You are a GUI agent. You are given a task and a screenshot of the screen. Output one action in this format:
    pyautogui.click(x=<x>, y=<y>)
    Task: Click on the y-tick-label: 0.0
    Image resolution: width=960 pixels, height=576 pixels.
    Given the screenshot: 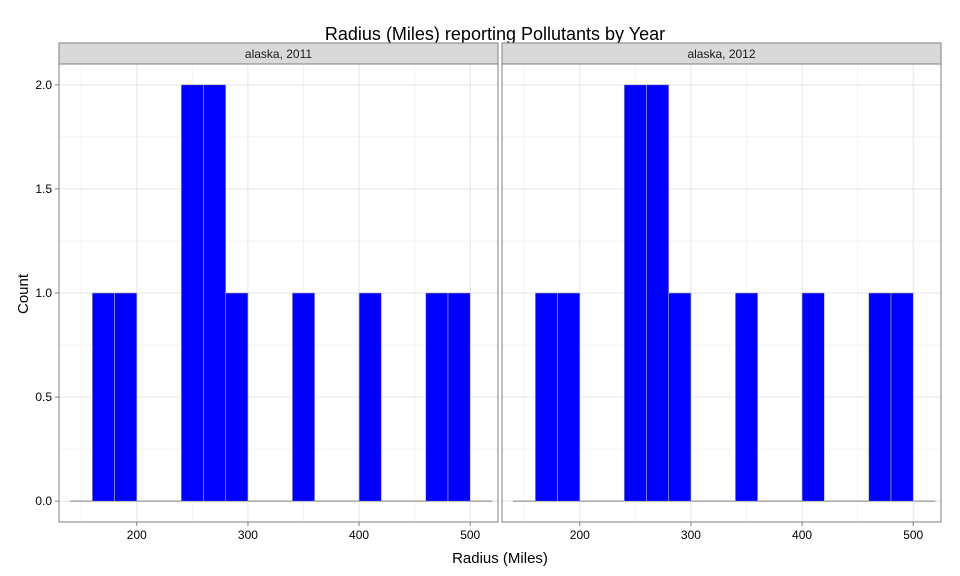 What is the action you would take?
    pyautogui.click(x=43, y=501)
    